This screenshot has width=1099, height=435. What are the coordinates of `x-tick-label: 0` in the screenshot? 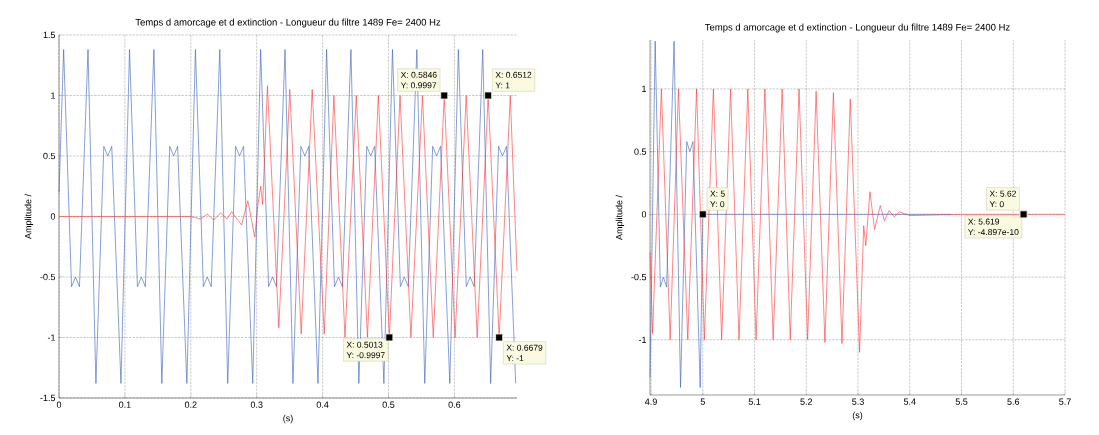 It's located at (59, 404).